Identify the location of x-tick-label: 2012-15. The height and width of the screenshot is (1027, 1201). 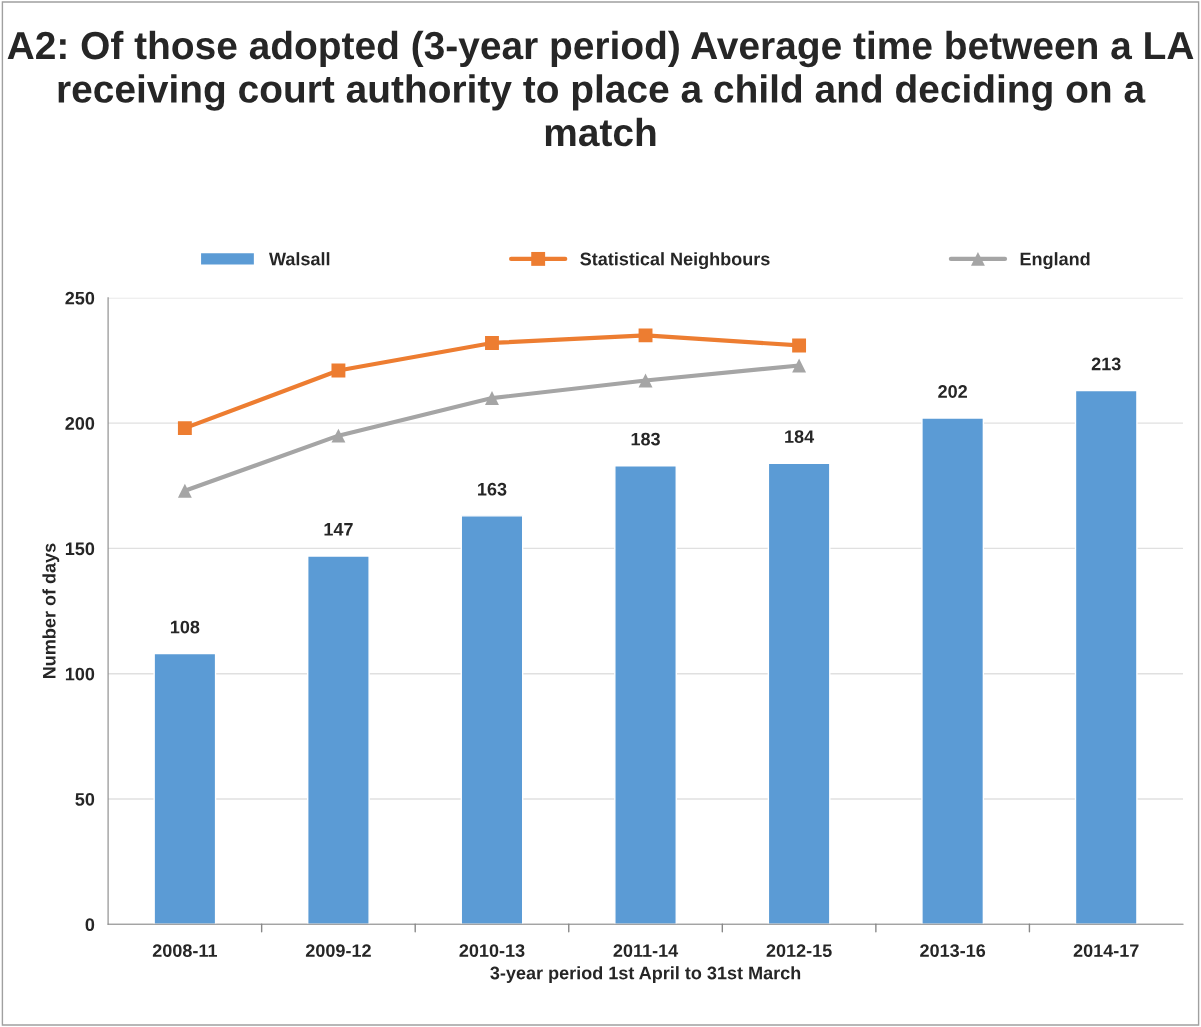
(799, 951).